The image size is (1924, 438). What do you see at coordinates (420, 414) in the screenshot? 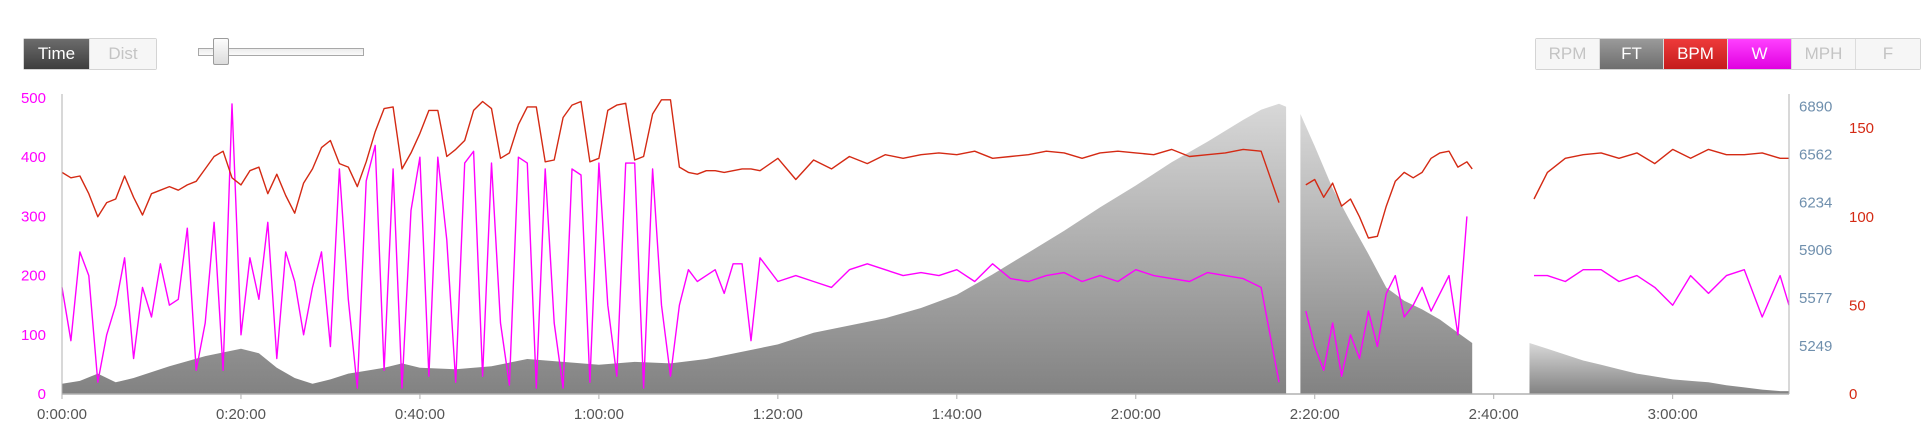
I see `x-tick-label-2: 0:40:00` at bounding box center [420, 414].